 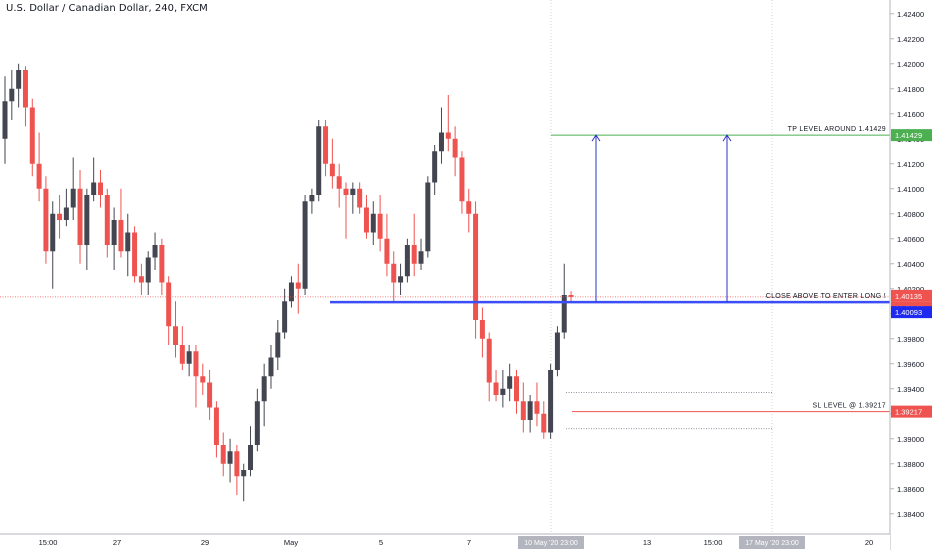 I want to click on date-highlight-label: 17 May '20 23:00, so click(x=772, y=543).